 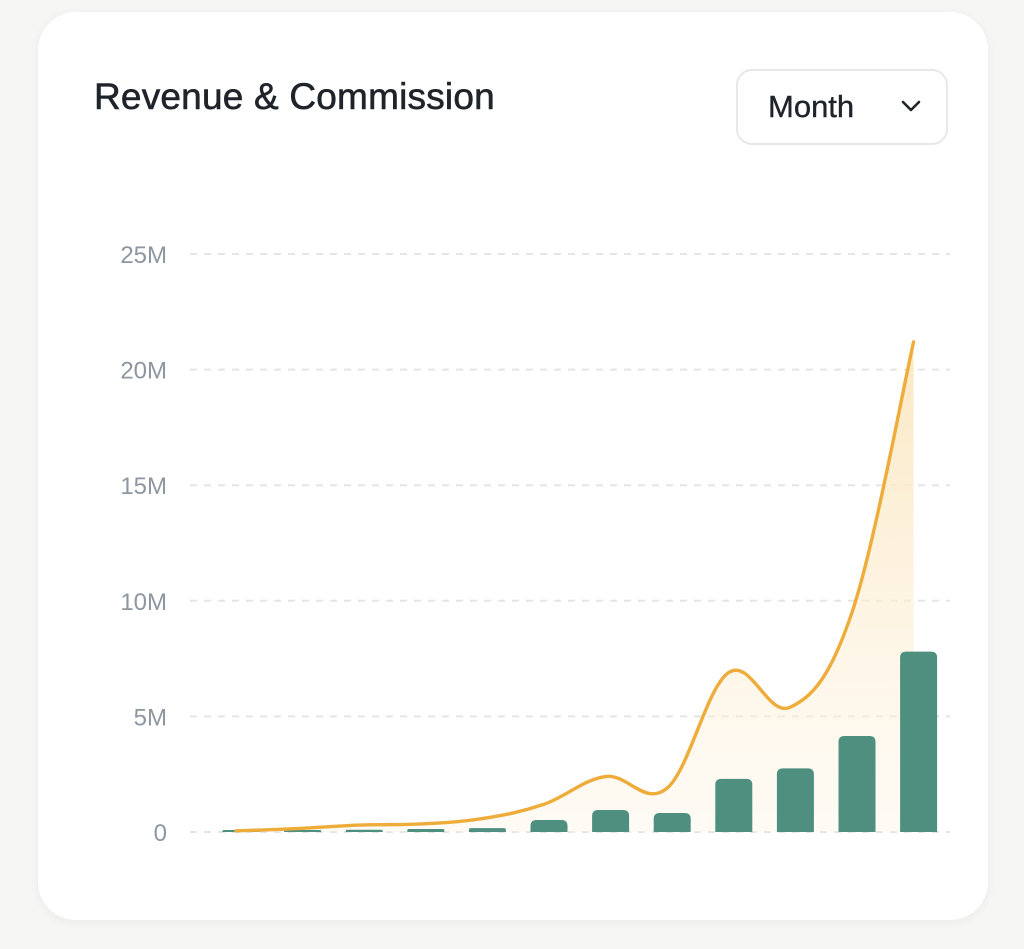 I want to click on period-select: Month, so click(x=842, y=107).